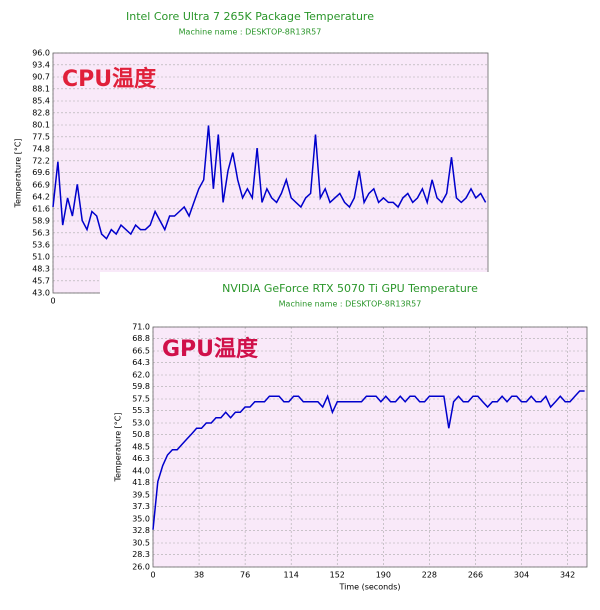 The width and height of the screenshot is (600, 610). What do you see at coordinates (41, 208) in the screenshot?
I see `y-tick-label: 61.6` at bounding box center [41, 208].